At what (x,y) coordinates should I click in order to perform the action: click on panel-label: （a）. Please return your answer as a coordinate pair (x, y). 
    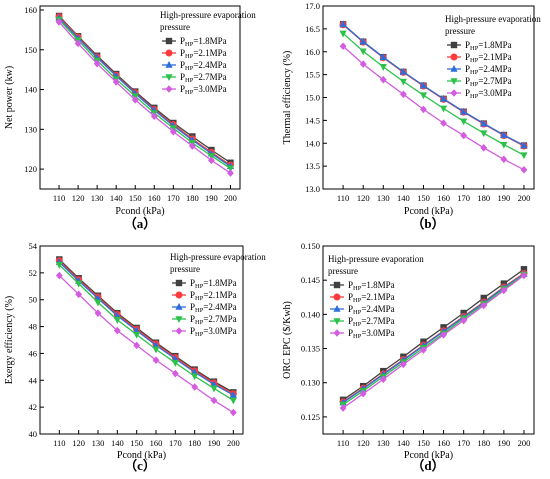
    Looking at the image, I should click on (140, 223).